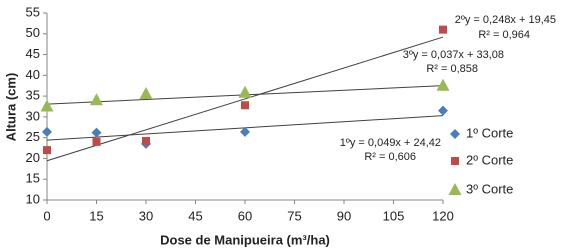  I want to click on trendline-r2: R² = 0,858, so click(452, 69).